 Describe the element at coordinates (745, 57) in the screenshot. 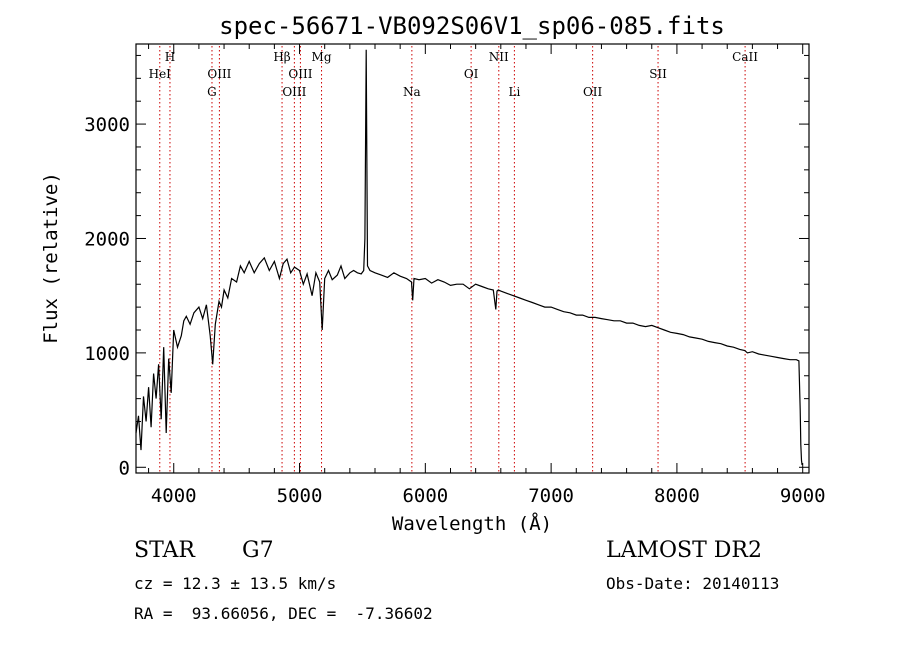

I see `marker-label-14: CaII` at that location.